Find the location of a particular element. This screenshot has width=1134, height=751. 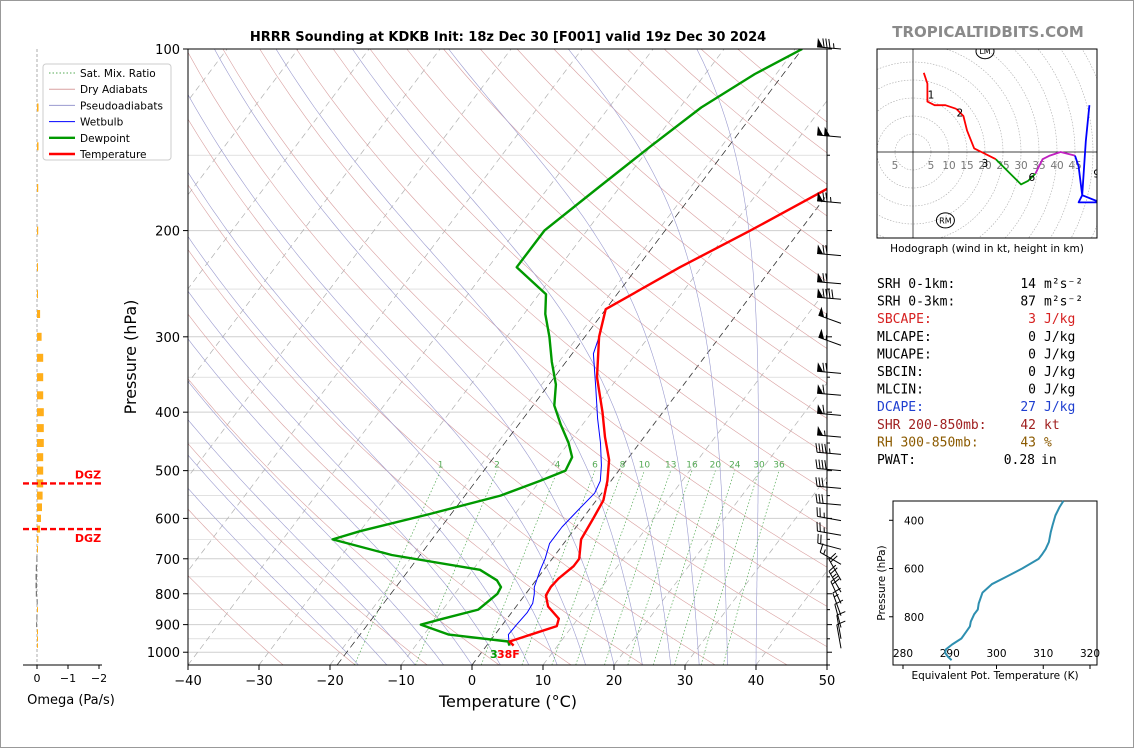

y-tick-label: 700 is located at coordinates (167, 560).